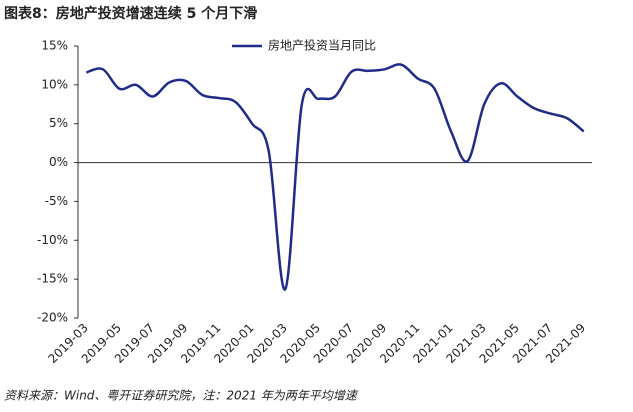 This screenshot has width=633, height=412. I want to click on source-note: 资料来源：Wind、粤开证券研究院，注：2021 年为两年平均增速, so click(181, 396).